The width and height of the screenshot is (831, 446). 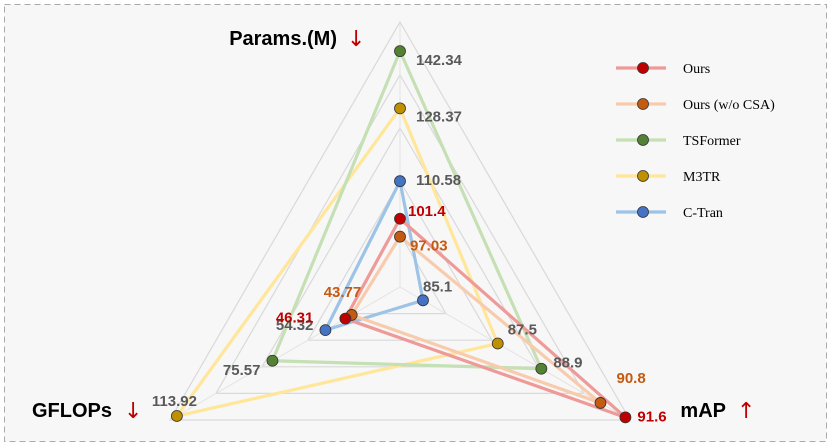 What do you see at coordinates (651, 416) in the screenshot?
I see `label-ours-map: 91.6` at bounding box center [651, 416].